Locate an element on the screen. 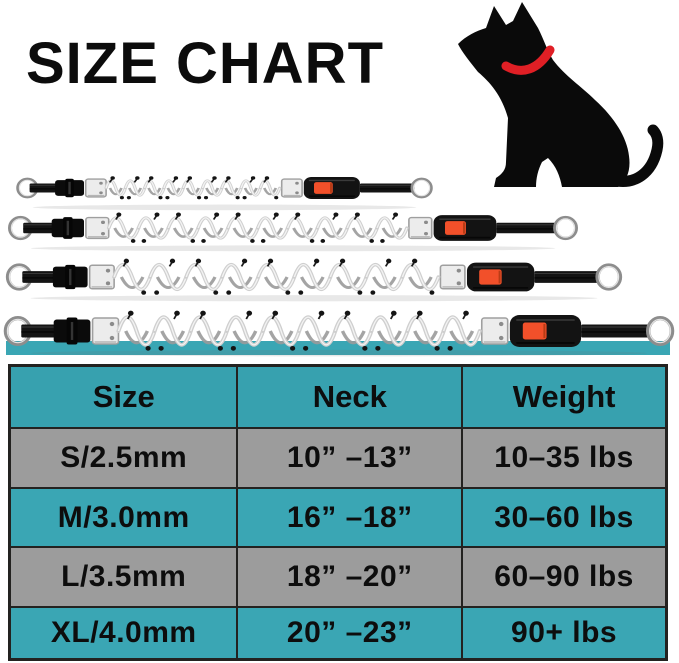 The height and width of the screenshot is (663, 679). dog-collar-band is located at coordinates (528, 60).